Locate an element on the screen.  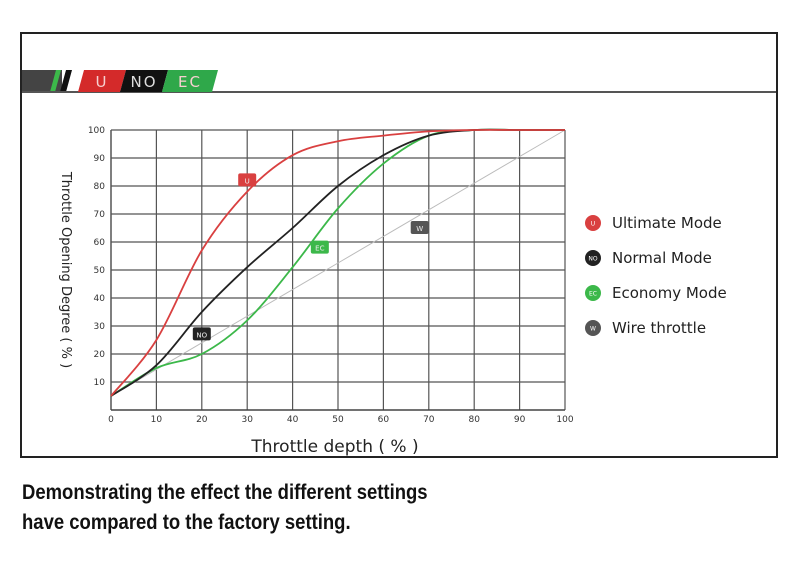
legend-marker-label: NO is located at coordinates (592, 259).